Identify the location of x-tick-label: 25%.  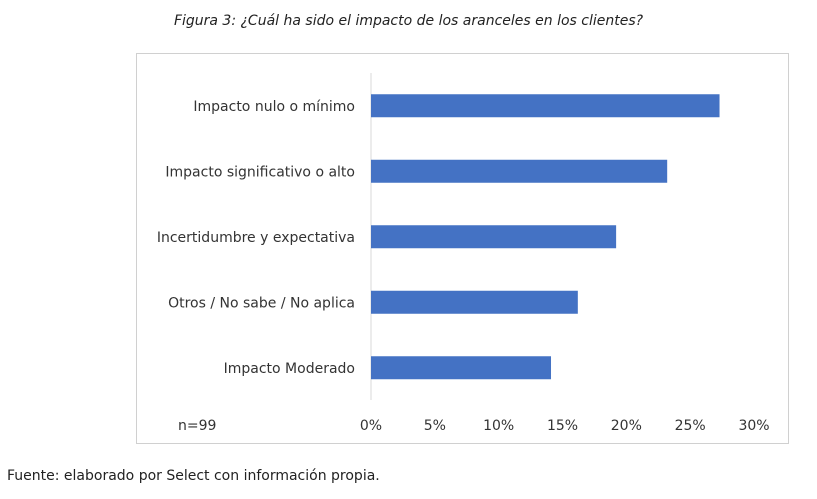
(690, 426).